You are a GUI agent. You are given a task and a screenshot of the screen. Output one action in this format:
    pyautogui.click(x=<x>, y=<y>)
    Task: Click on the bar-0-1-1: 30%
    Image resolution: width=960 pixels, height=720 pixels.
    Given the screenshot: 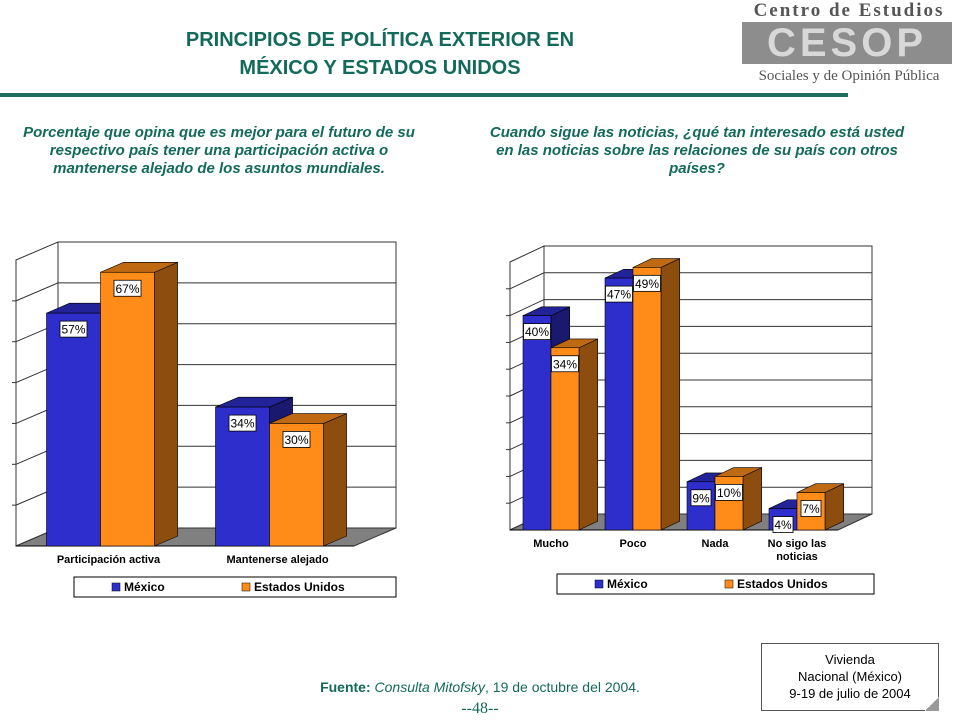 What is the action you would take?
    pyautogui.click(x=308, y=480)
    